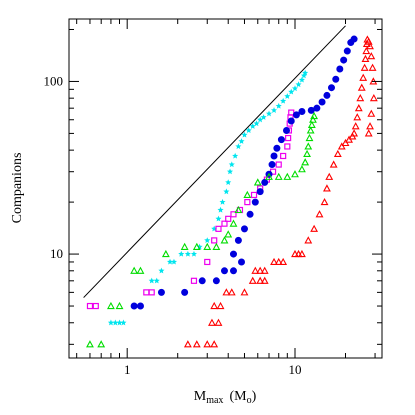  I want to click on y-axis-title: Companions, so click(17, 188).